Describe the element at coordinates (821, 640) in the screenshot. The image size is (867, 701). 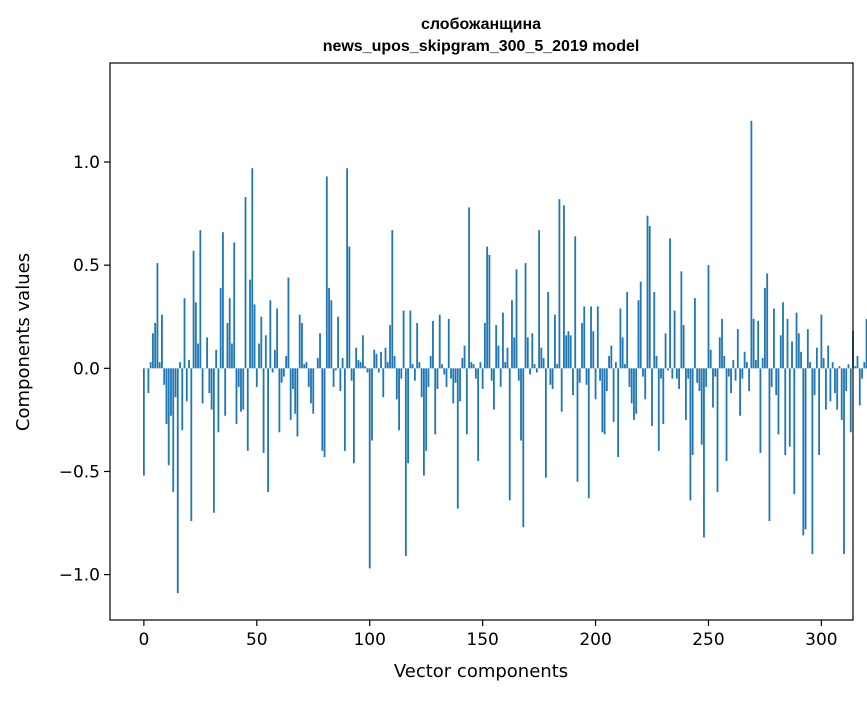
I see `x-tick-label: 300` at that location.